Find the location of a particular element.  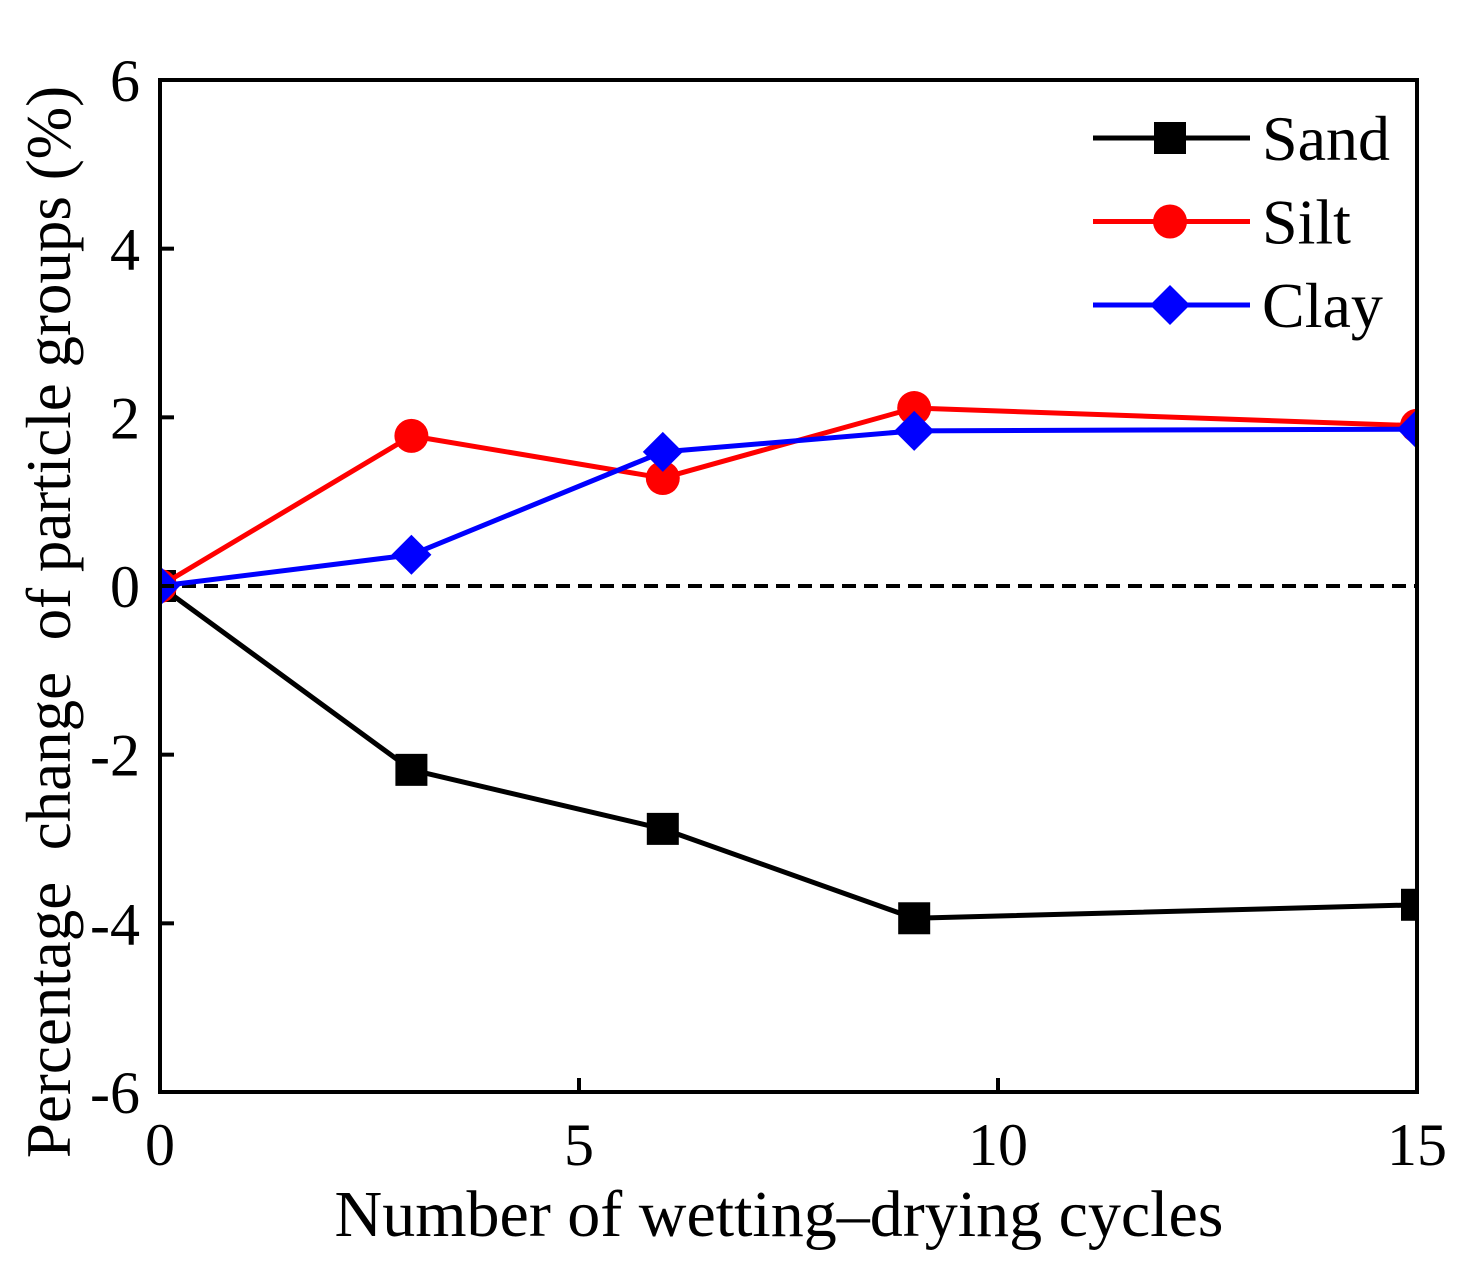

legend: Sand Silt Clay is located at coordinates (1241, 222).